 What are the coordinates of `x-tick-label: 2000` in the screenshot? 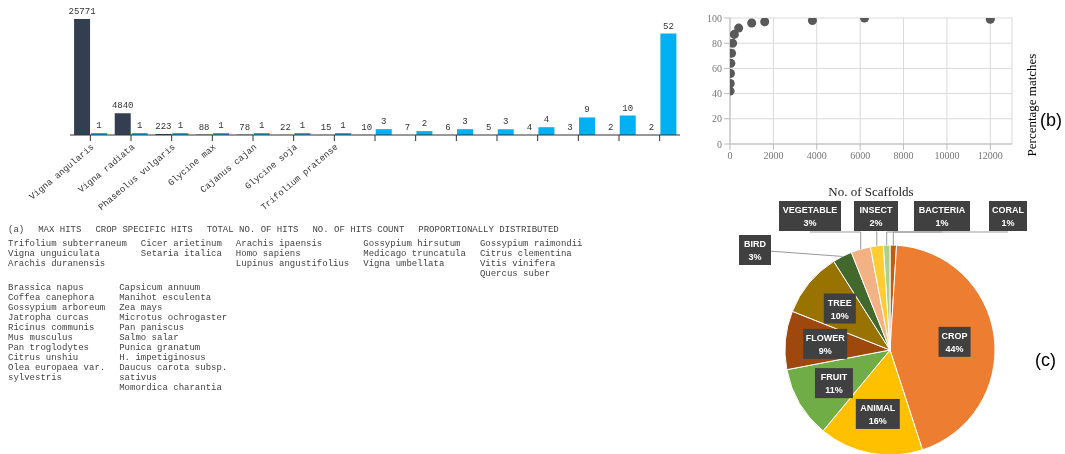 It's located at (773, 156).